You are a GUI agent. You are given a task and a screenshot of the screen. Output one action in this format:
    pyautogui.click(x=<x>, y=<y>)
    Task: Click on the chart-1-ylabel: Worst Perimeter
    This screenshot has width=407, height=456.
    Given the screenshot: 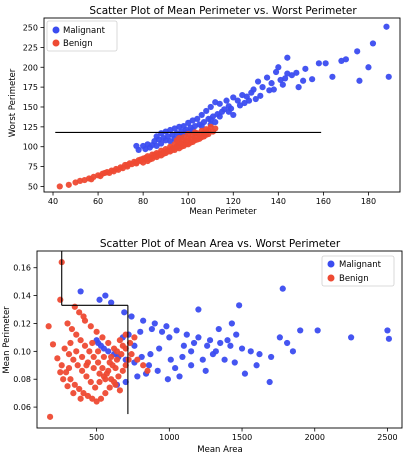 What is the action you would take?
    pyautogui.click(x=13, y=102)
    